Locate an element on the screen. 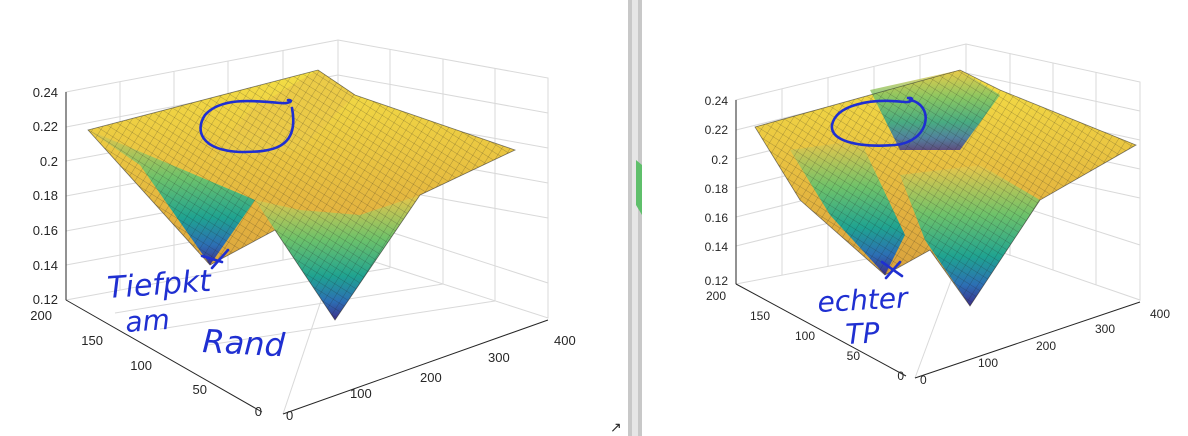 This screenshot has width=1188, height=436. handwritten-text: am is located at coordinates (147, 321).